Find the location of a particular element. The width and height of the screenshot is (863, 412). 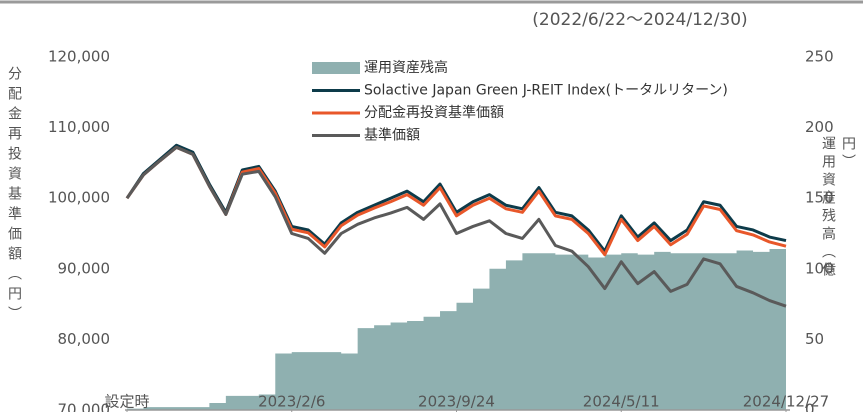

x-tick-label: 2023/2/6 is located at coordinates (291, 402).